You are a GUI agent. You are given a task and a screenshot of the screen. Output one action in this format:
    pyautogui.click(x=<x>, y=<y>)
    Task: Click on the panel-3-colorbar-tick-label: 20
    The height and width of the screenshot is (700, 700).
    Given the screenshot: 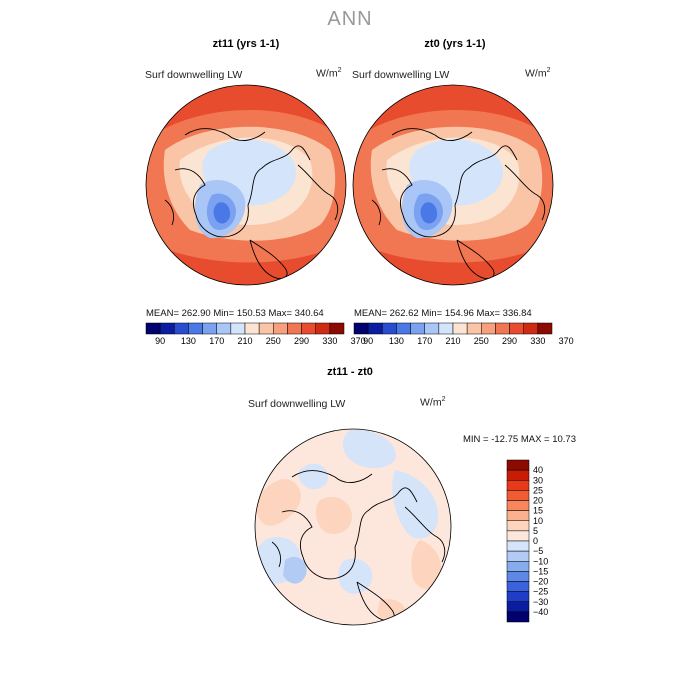 What is the action you would take?
    pyautogui.click(x=538, y=501)
    